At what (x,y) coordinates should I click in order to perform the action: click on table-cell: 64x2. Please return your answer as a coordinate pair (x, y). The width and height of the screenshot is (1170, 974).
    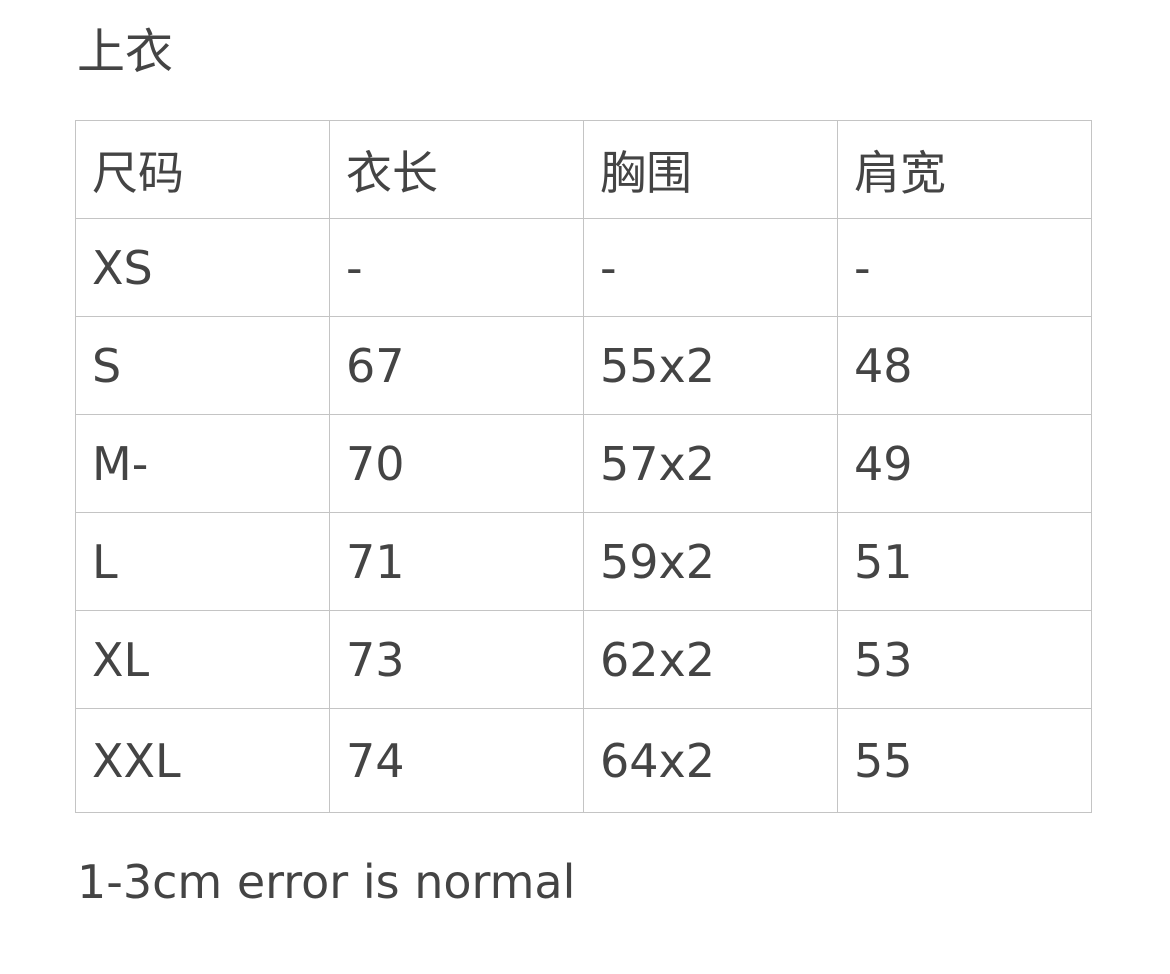
    Looking at the image, I should click on (710, 760).